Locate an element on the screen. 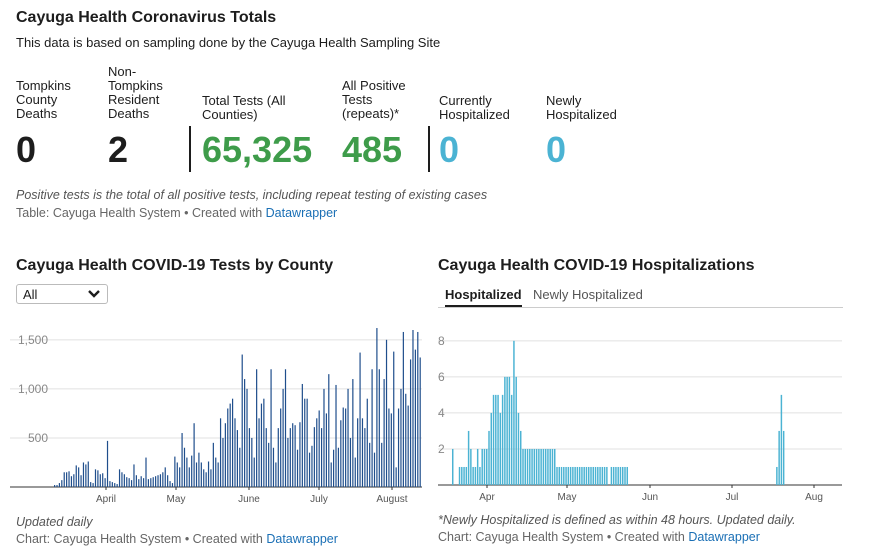 The image size is (881, 555). x-tick-label: June is located at coordinates (249, 499).